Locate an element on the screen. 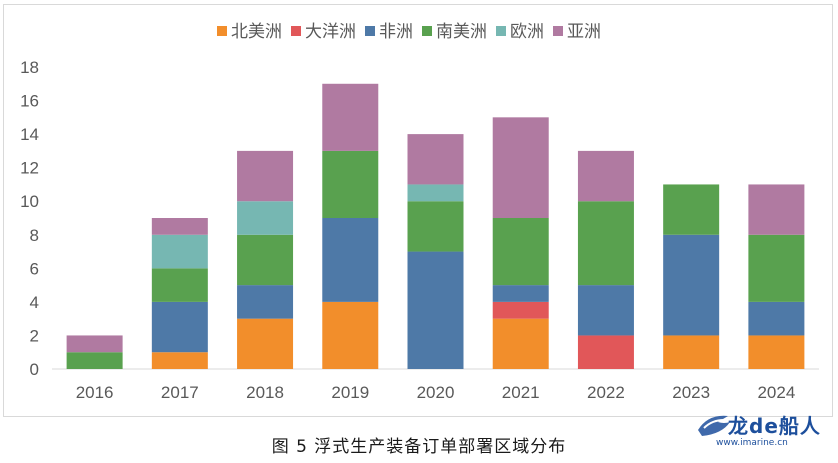  watermark-url: www.imarine.cn is located at coordinates (752, 443).